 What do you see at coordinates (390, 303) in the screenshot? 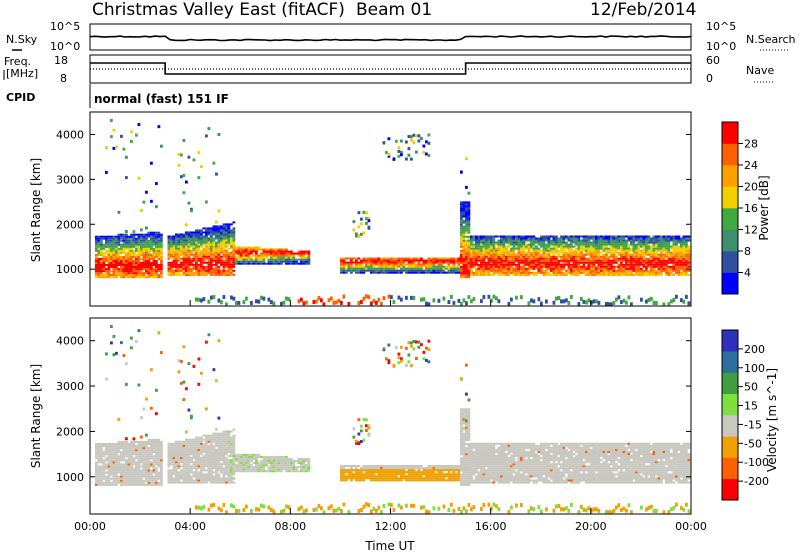
I see `power-x-axis` at bounding box center [390, 303].